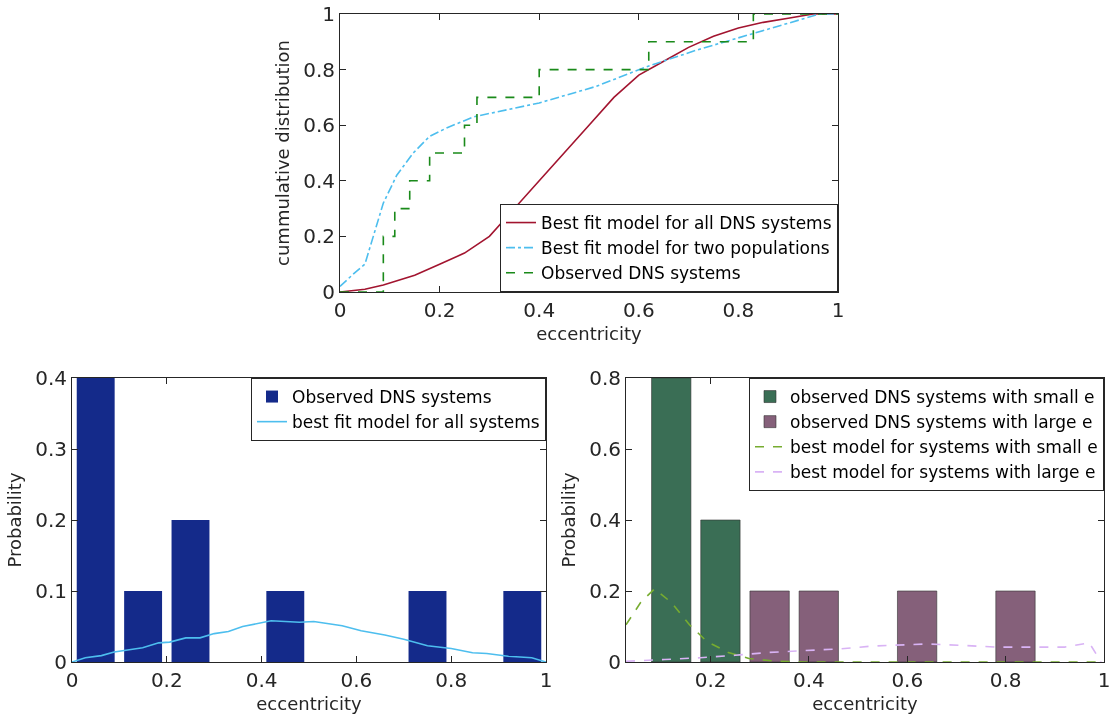  I want to click on y-tick-label: 0.1, so click(51, 591).